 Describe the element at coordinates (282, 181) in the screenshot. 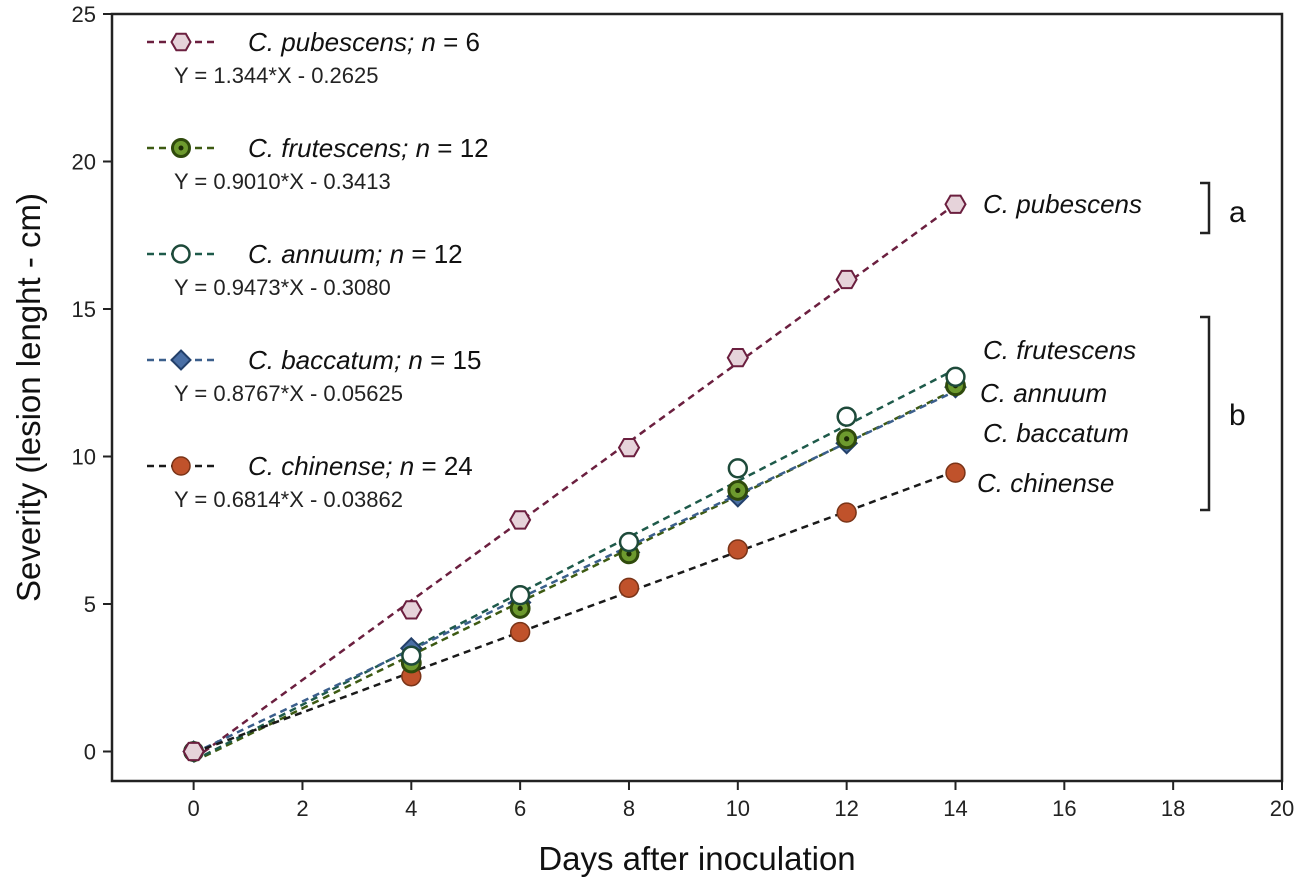

I see `legend-equation: Y = 0.9010*X - 0.3413` at that location.